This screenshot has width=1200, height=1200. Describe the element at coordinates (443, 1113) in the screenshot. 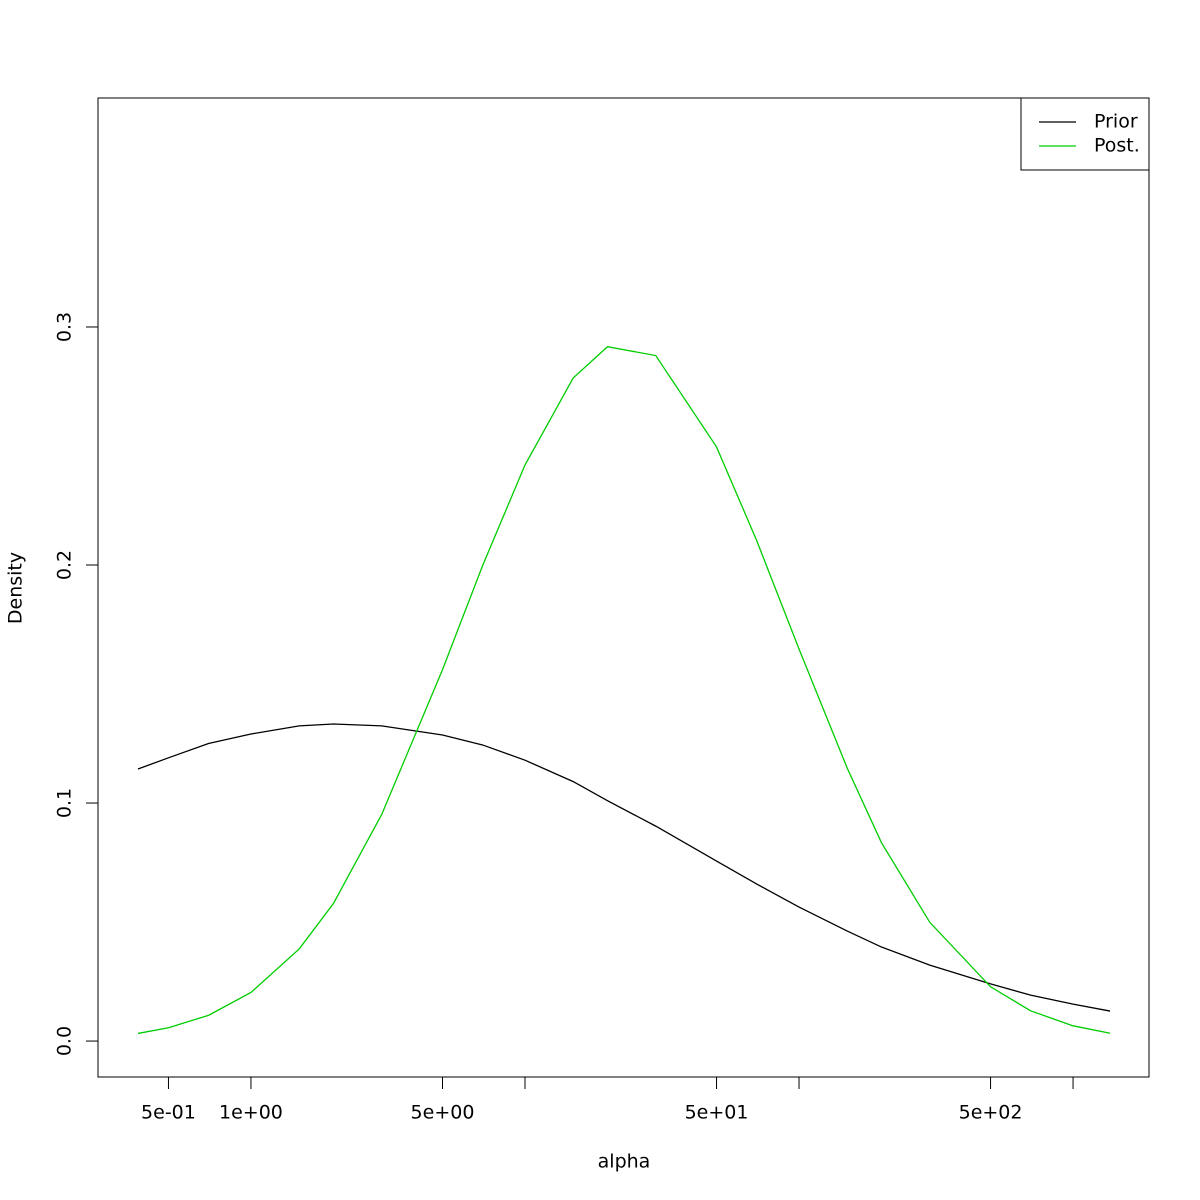

I see `x-tick-label: 5e+00` at that location.